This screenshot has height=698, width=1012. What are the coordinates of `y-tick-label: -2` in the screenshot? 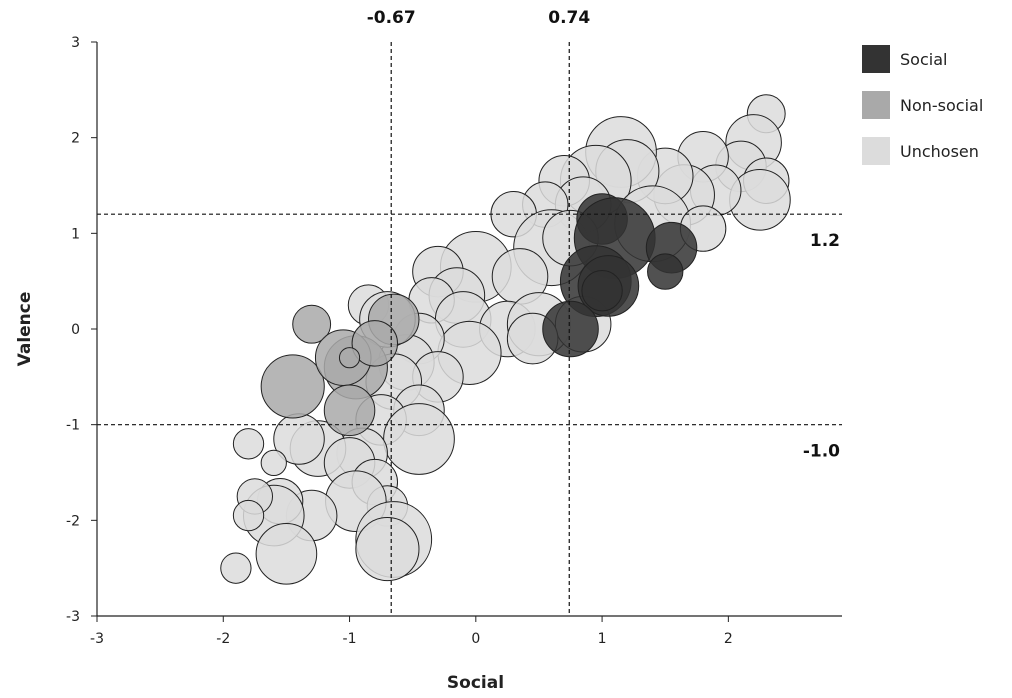 It's located at (73, 521).